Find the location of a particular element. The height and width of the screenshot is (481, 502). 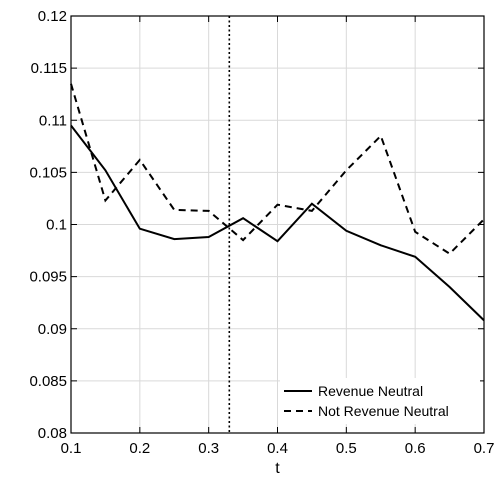

y-tick-label: 0.09 is located at coordinates (52, 329).